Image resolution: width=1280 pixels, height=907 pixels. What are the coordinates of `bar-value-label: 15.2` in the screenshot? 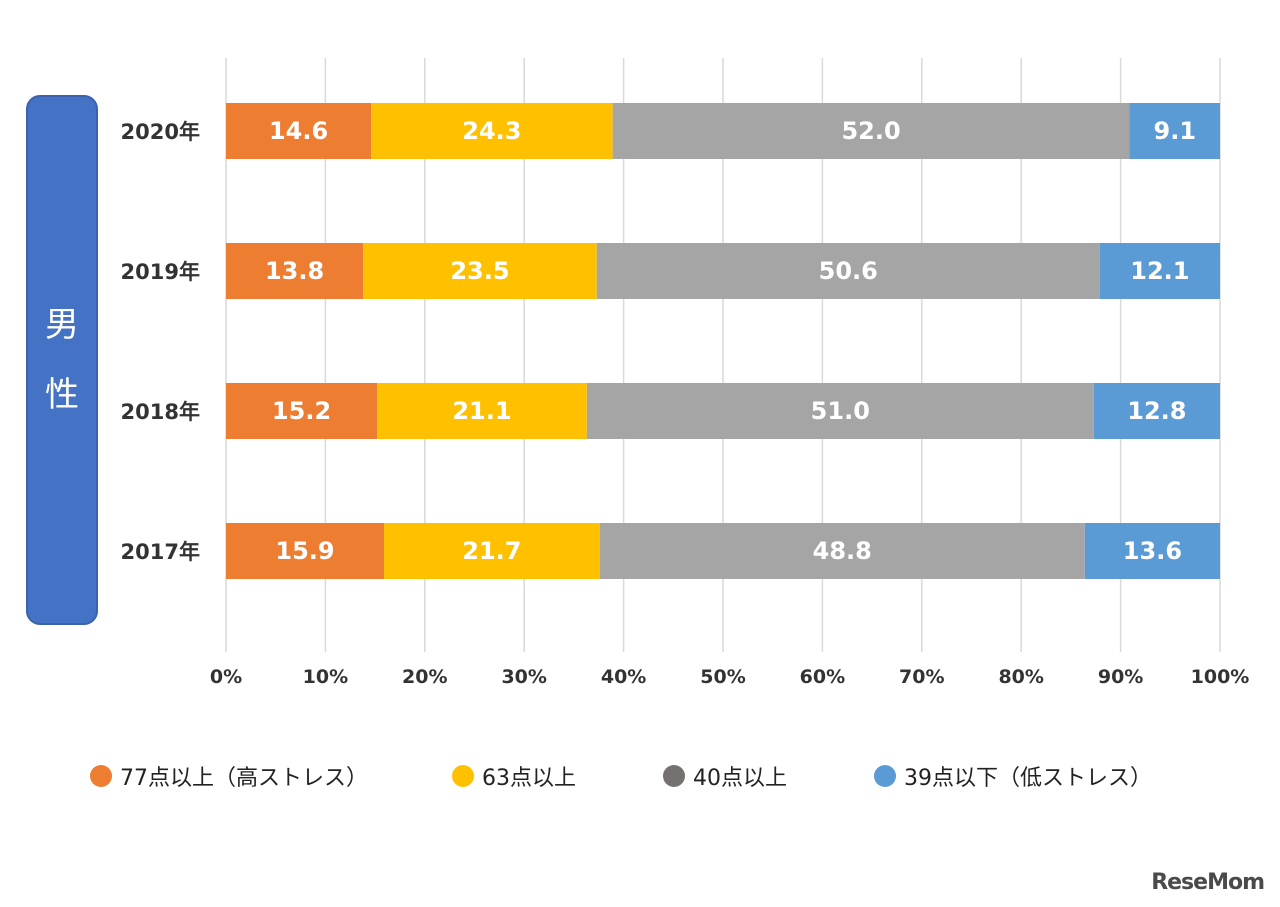 It's located at (301, 411).